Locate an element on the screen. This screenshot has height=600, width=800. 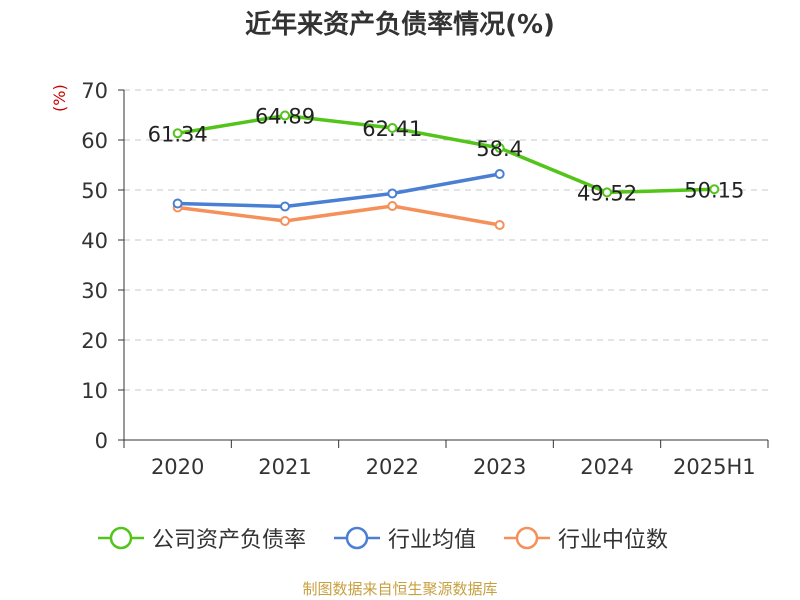
legend-label-industry-median: 行业中位数 is located at coordinates (613, 540).